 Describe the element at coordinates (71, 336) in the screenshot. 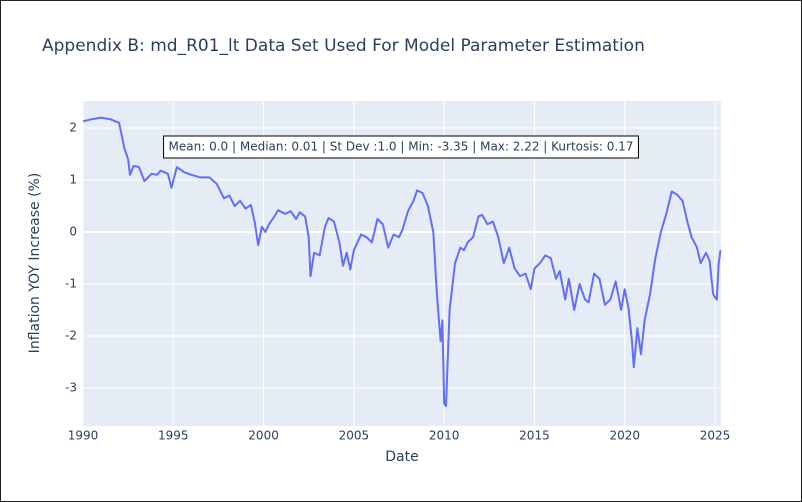

I see `y-tick-label: -2` at that location.